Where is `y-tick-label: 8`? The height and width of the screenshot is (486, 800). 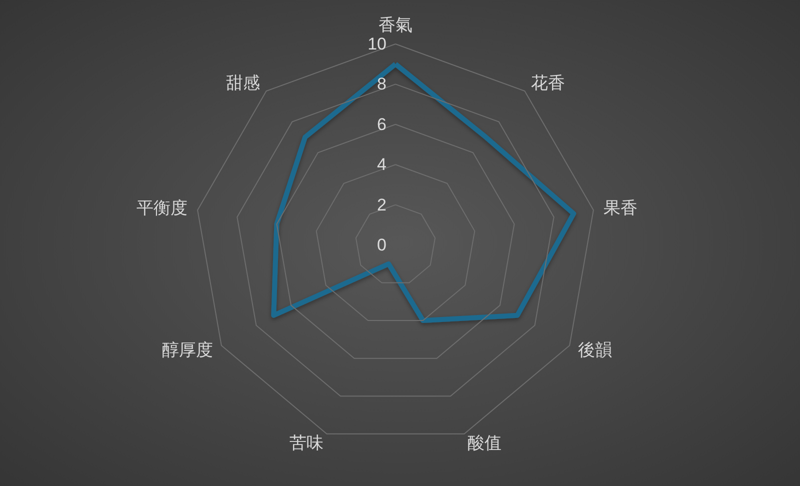 y-tick-label: 8 is located at coordinates (381, 84).